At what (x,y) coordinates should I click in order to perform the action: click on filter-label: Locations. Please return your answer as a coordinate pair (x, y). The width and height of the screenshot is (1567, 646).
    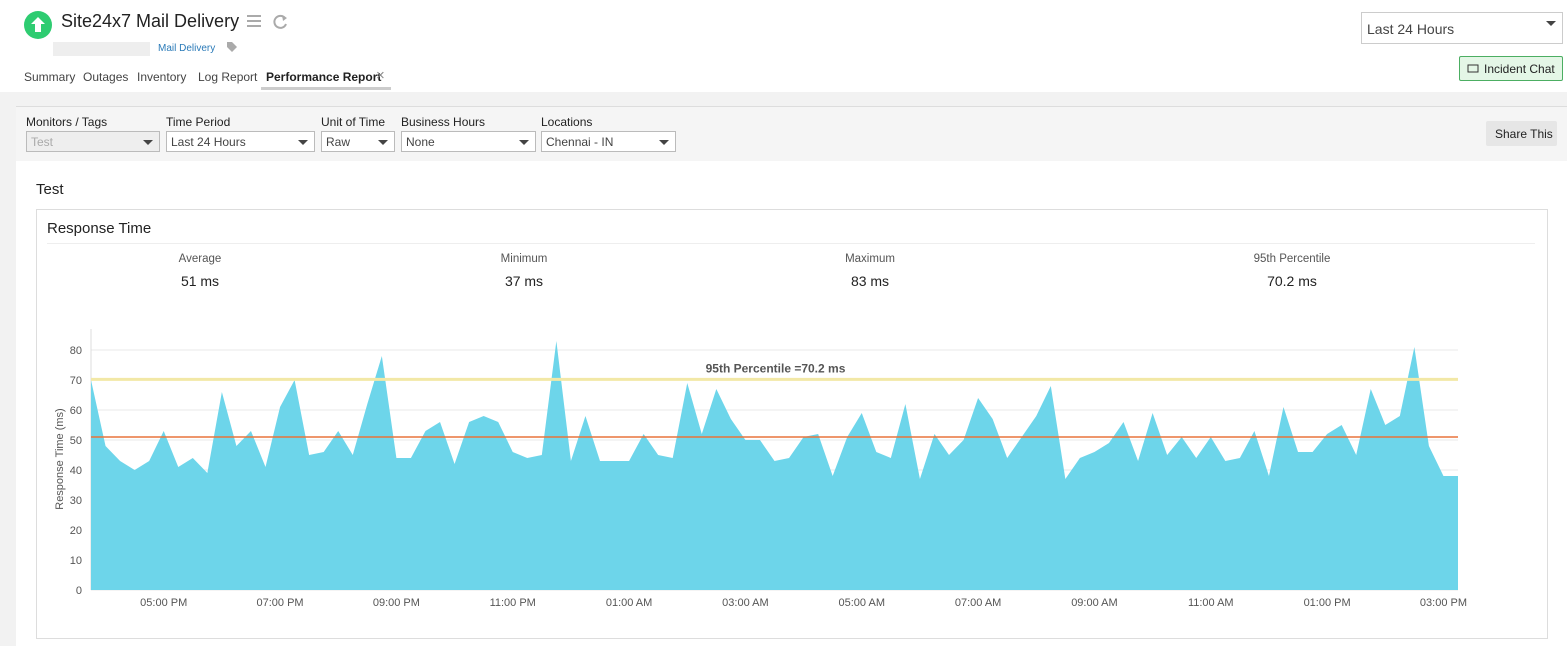
    Looking at the image, I should click on (567, 122).